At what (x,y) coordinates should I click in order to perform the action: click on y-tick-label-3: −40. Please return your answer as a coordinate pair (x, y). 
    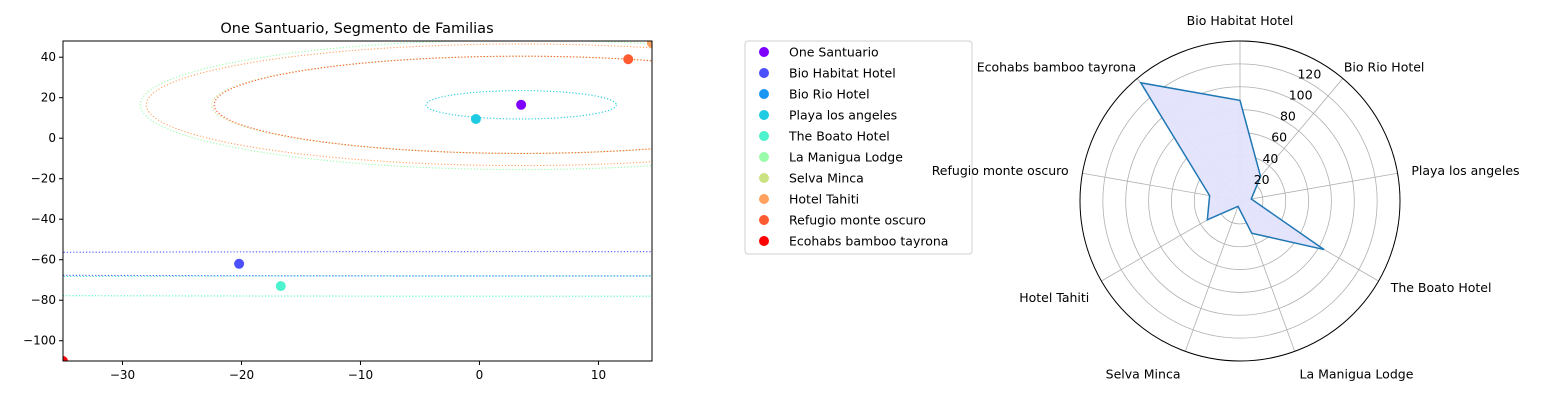
    Looking at the image, I should click on (43, 219).